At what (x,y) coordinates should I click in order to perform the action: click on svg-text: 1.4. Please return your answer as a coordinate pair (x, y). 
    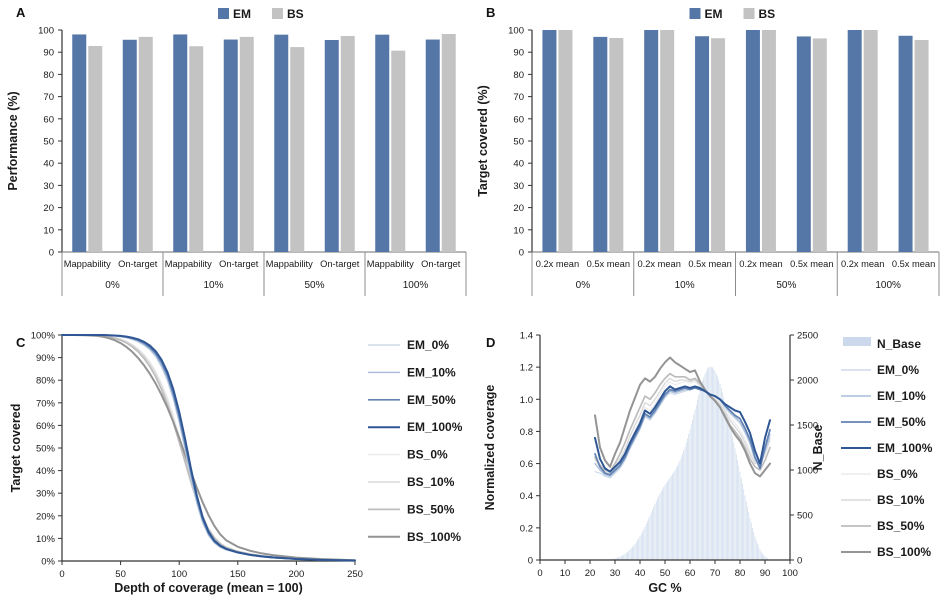
    Looking at the image, I should click on (526, 336).